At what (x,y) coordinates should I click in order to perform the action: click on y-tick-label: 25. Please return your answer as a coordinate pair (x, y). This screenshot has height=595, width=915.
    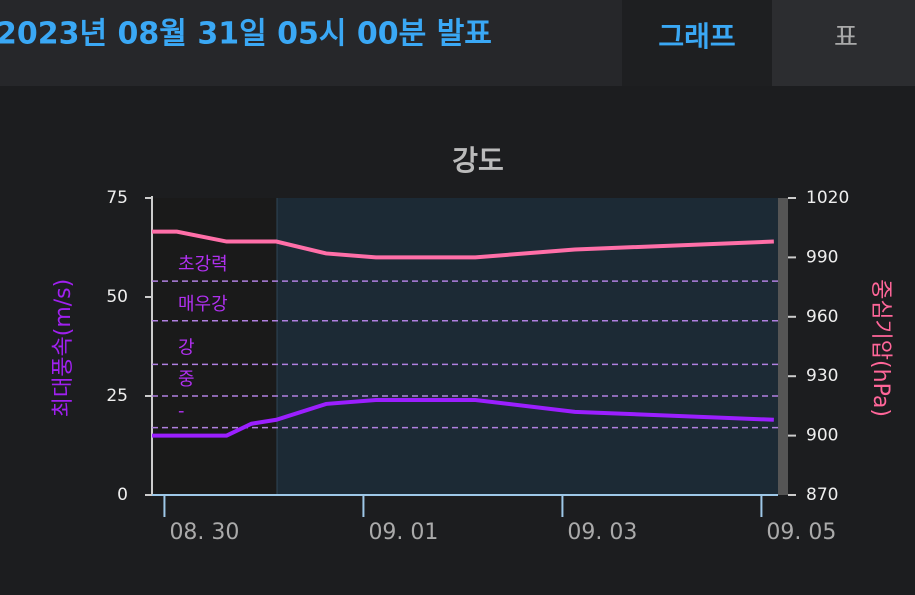
    Looking at the image, I should click on (117, 396).